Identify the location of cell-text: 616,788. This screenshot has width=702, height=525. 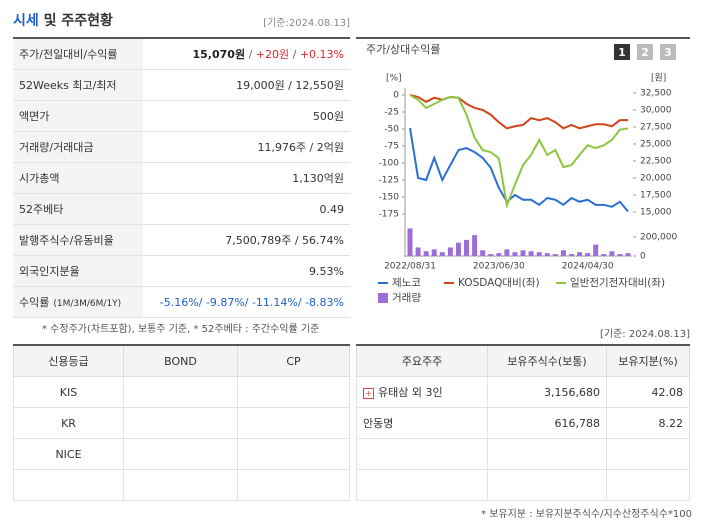
(577, 423).